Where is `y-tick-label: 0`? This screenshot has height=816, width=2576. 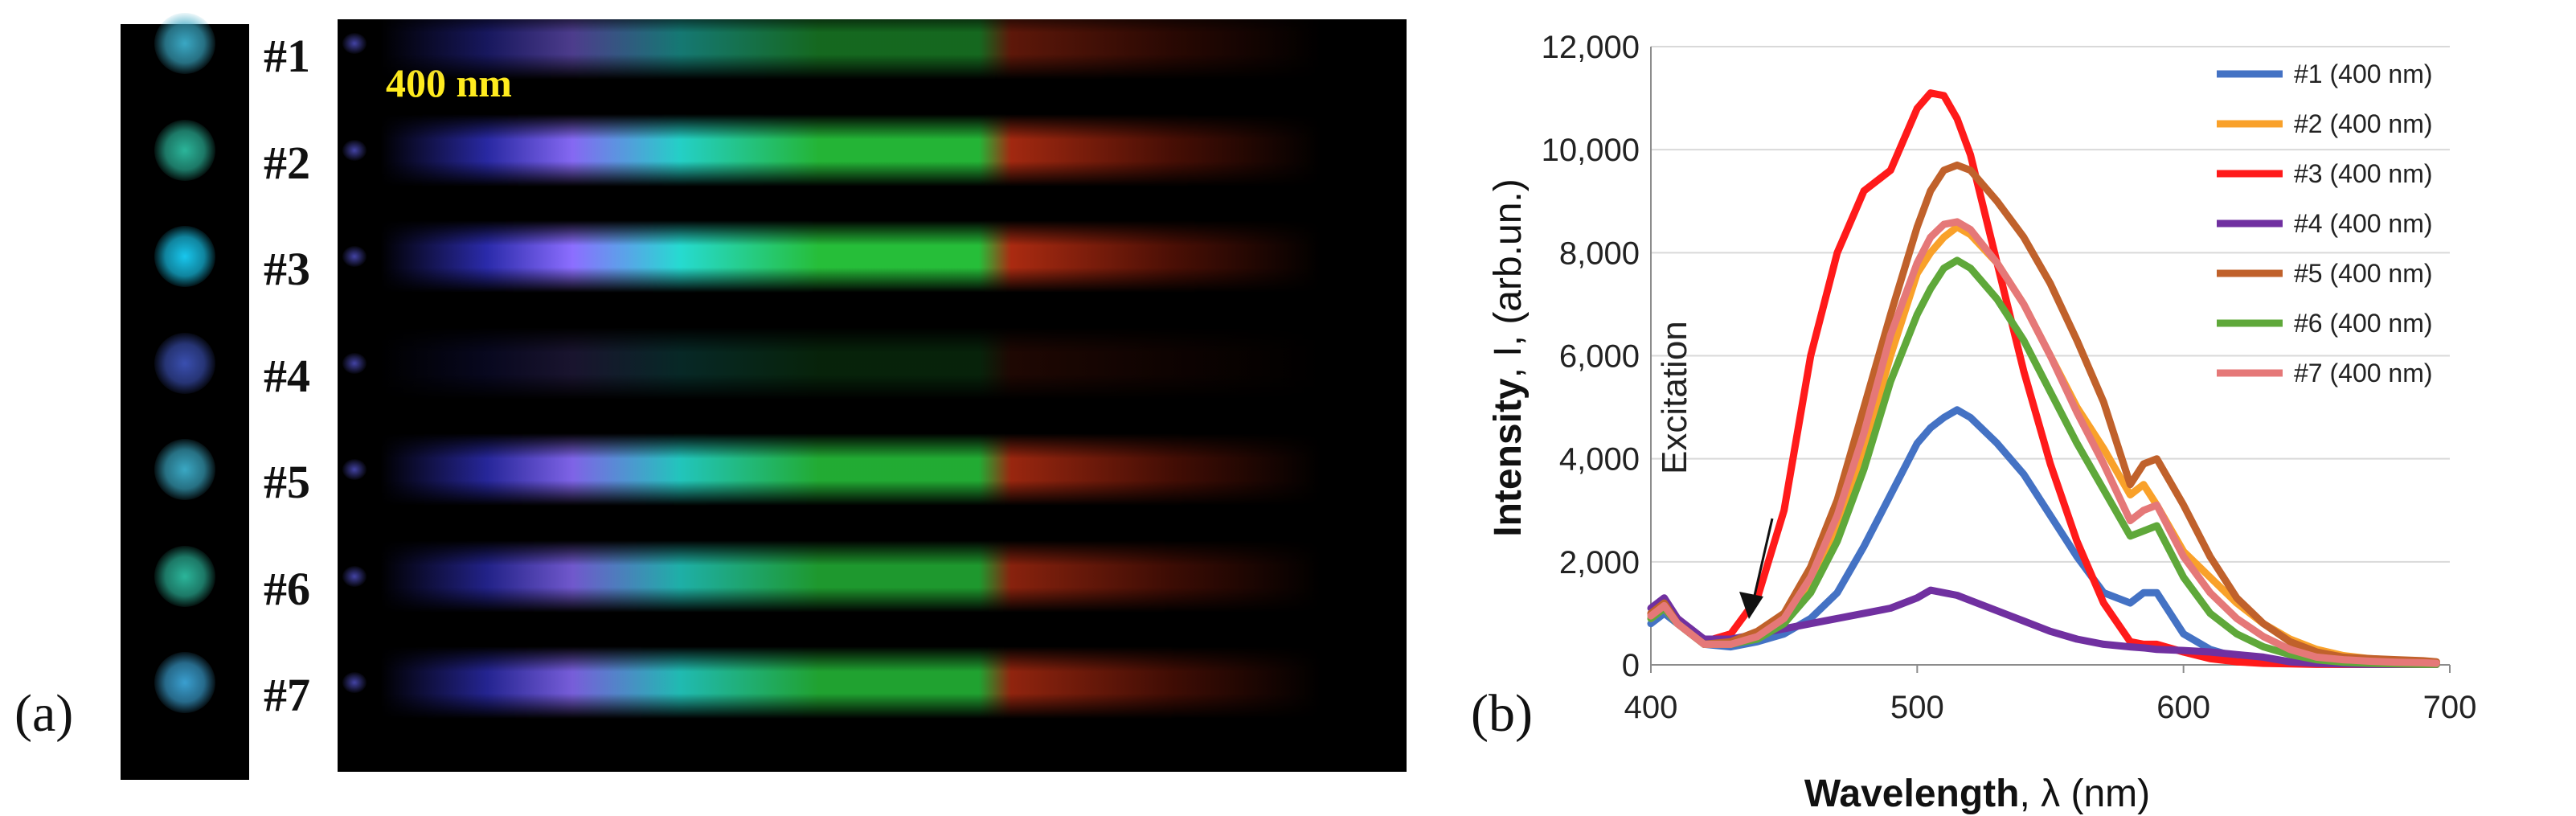
y-tick-label: 0 is located at coordinates (1631, 665).